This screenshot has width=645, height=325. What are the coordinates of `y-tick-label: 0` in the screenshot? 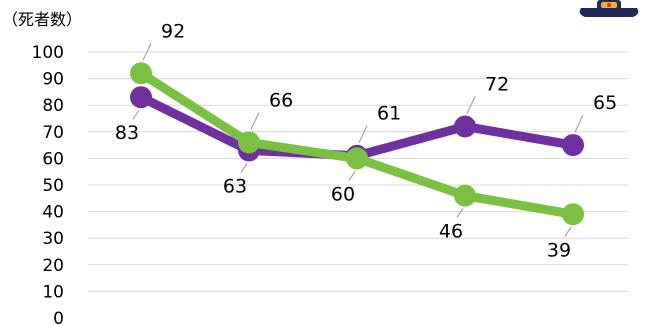 It's located at (58, 317).